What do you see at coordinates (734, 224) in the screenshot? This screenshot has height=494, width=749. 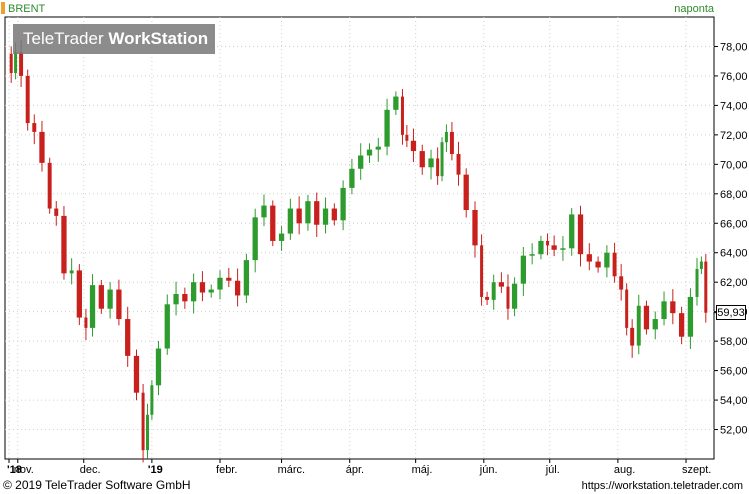 I see `y-tick-label: 66,00` at bounding box center [734, 224].